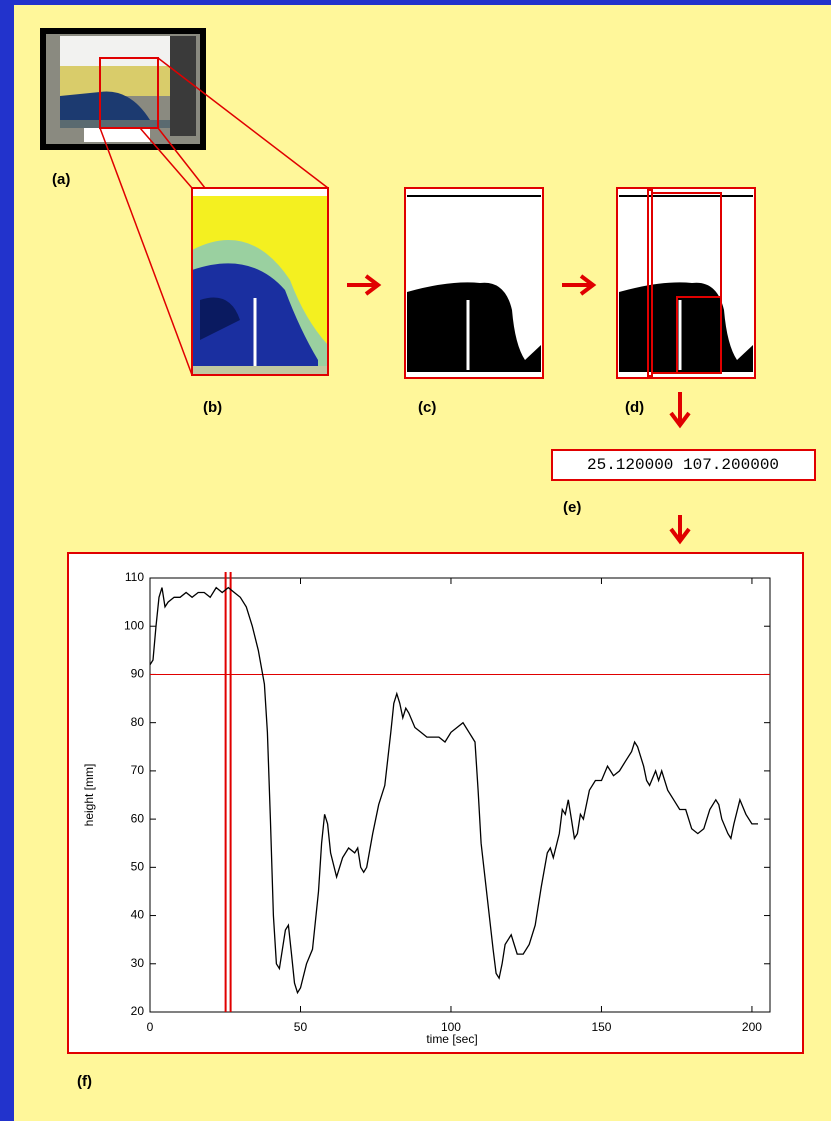  What do you see at coordinates (138, 770) in the screenshot?
I see `y-tick-label: 70` at bounding box center [138, 770].